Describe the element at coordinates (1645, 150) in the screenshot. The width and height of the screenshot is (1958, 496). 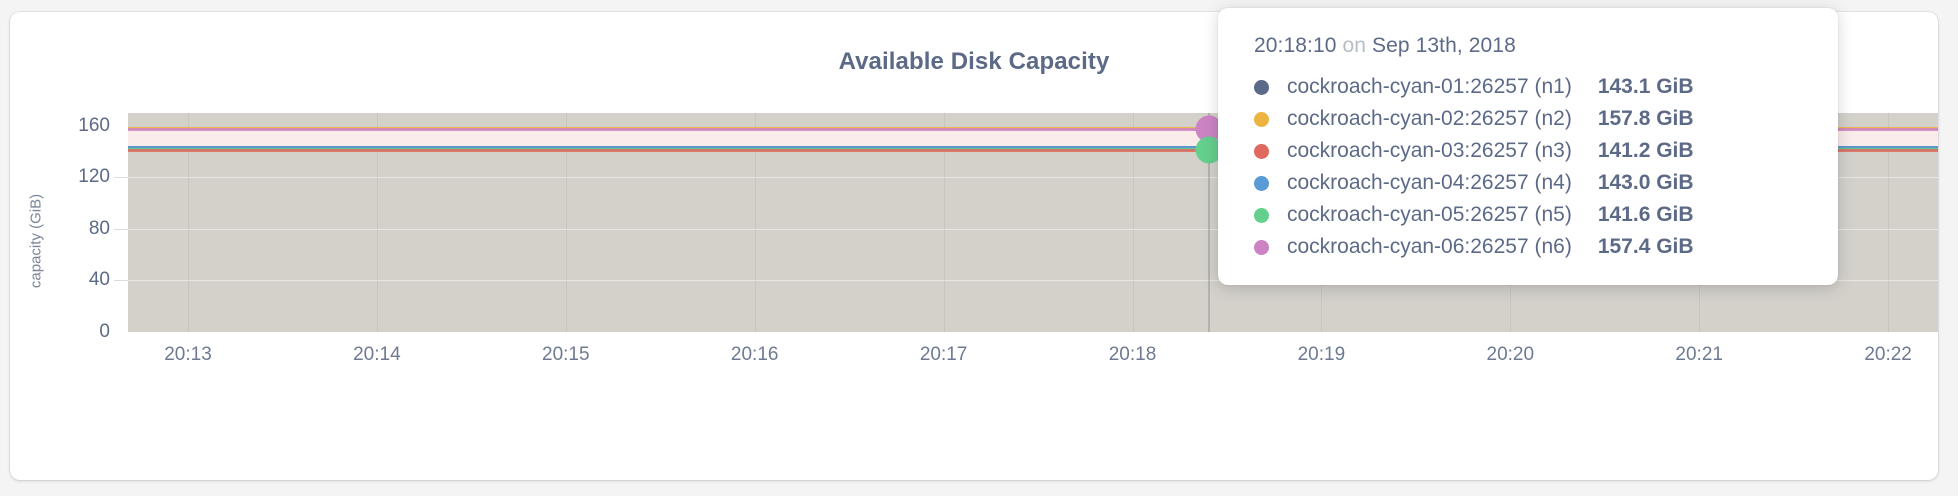
I see `tooltip-series-value: 141.2 GiB` at that location.